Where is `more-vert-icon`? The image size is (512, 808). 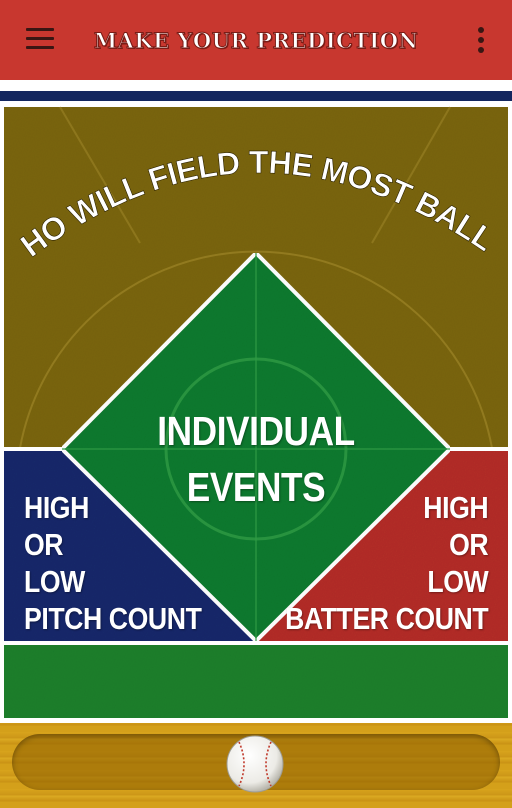 more-vert-icon is located at coordinates (481, 40).